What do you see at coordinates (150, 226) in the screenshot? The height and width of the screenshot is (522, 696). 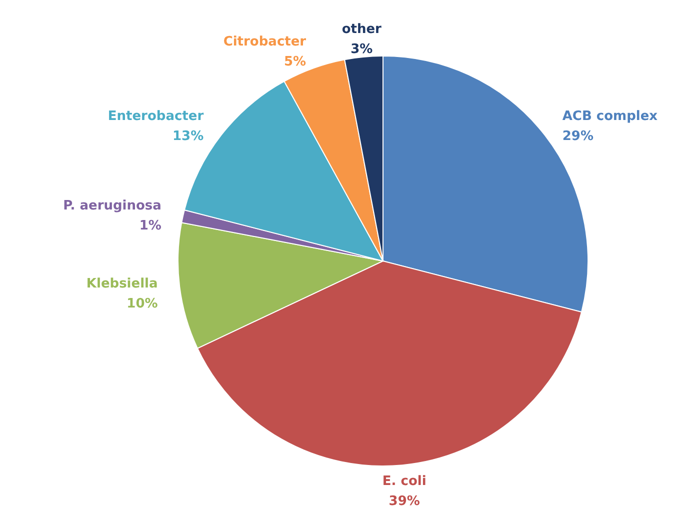 I see `data-label: 1%` at bounding box center [150, 226].